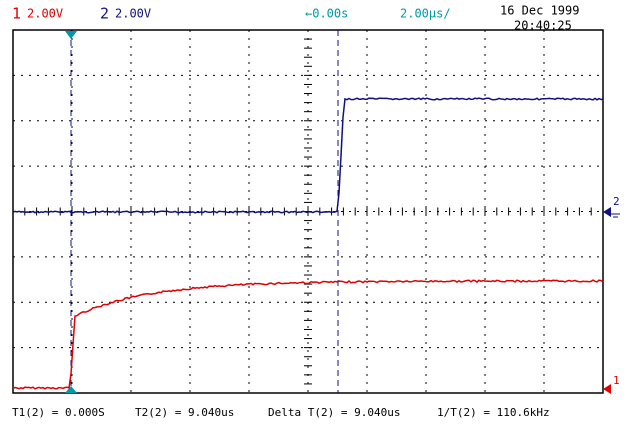 This screenshot has width=628, height=432. Describe the element at coordinates (425, 14) in the screenshot. I see `time-scale: 2.00µs/` at that location.